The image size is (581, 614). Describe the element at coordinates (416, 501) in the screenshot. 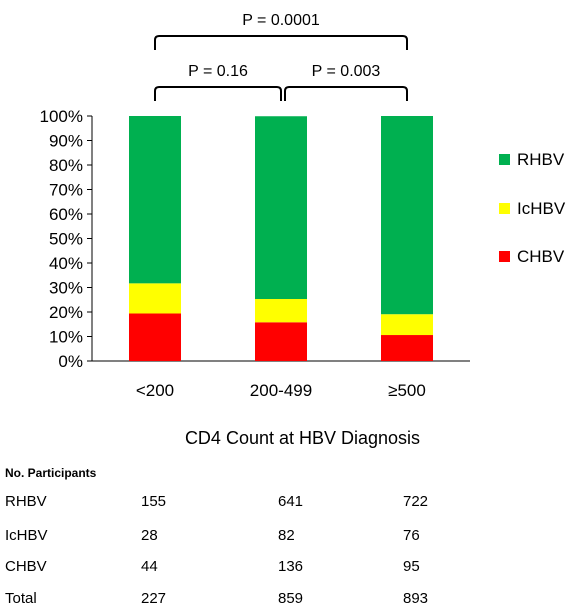

I see `cell-ge500: 722` at that location.